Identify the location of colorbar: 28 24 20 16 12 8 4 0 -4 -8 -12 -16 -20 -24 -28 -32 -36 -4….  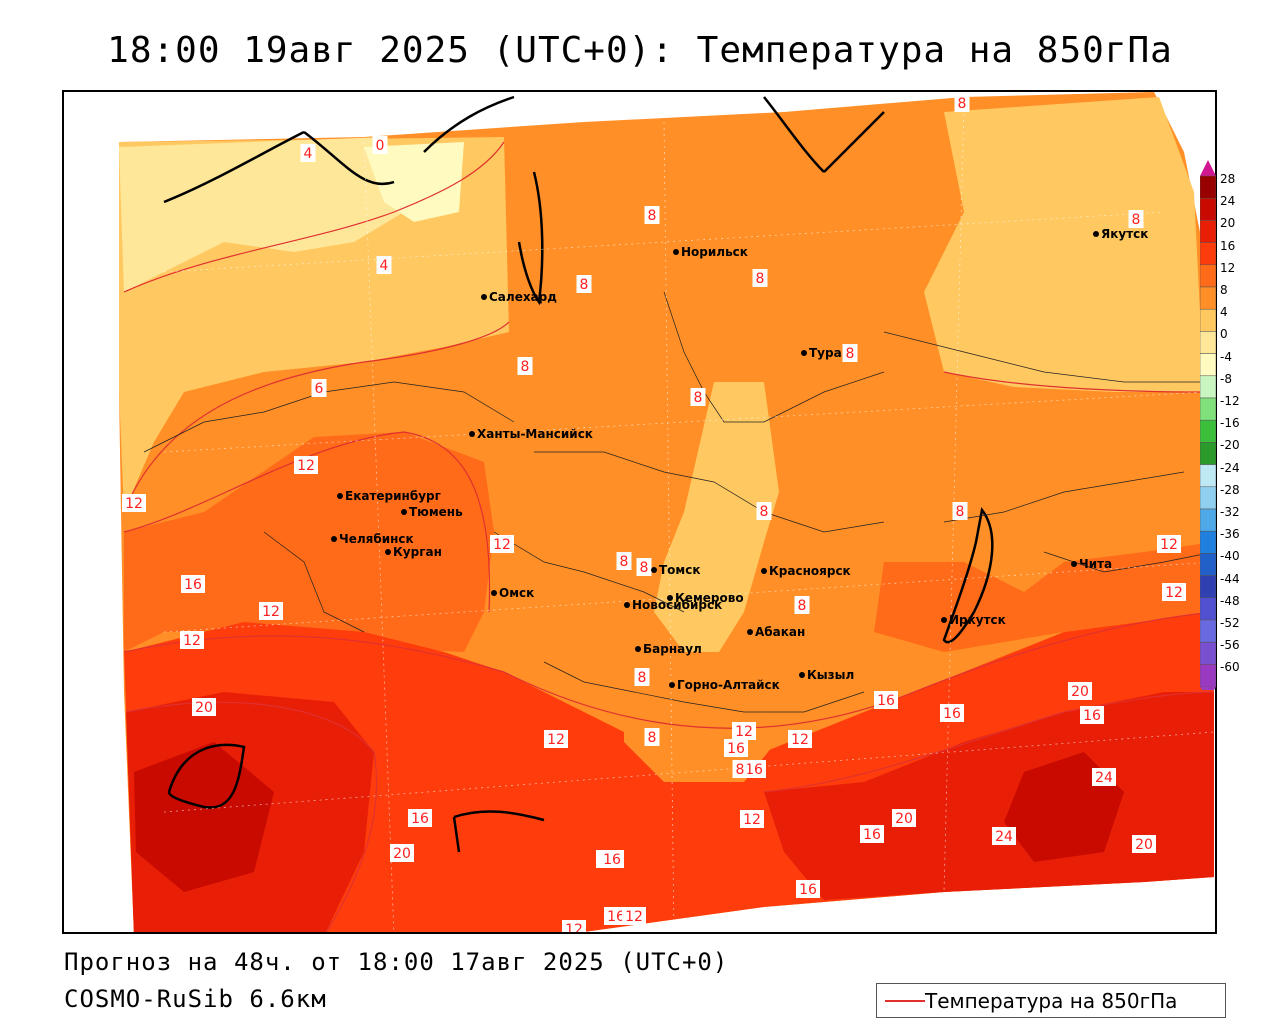
(1240, 425).